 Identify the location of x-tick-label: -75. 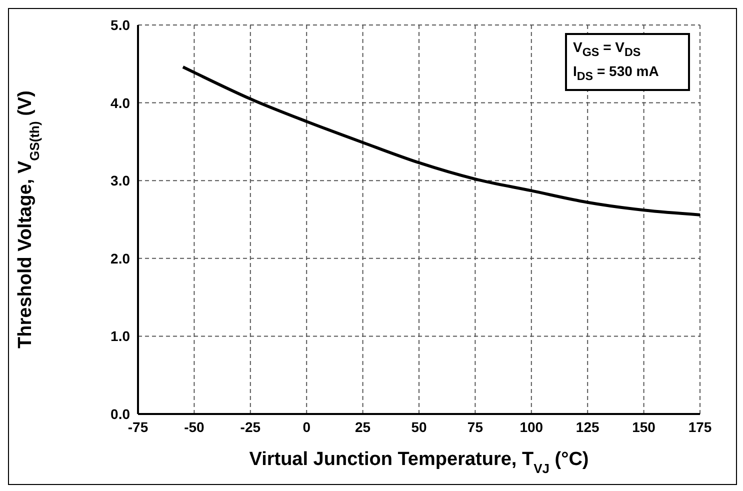
(138, 426).